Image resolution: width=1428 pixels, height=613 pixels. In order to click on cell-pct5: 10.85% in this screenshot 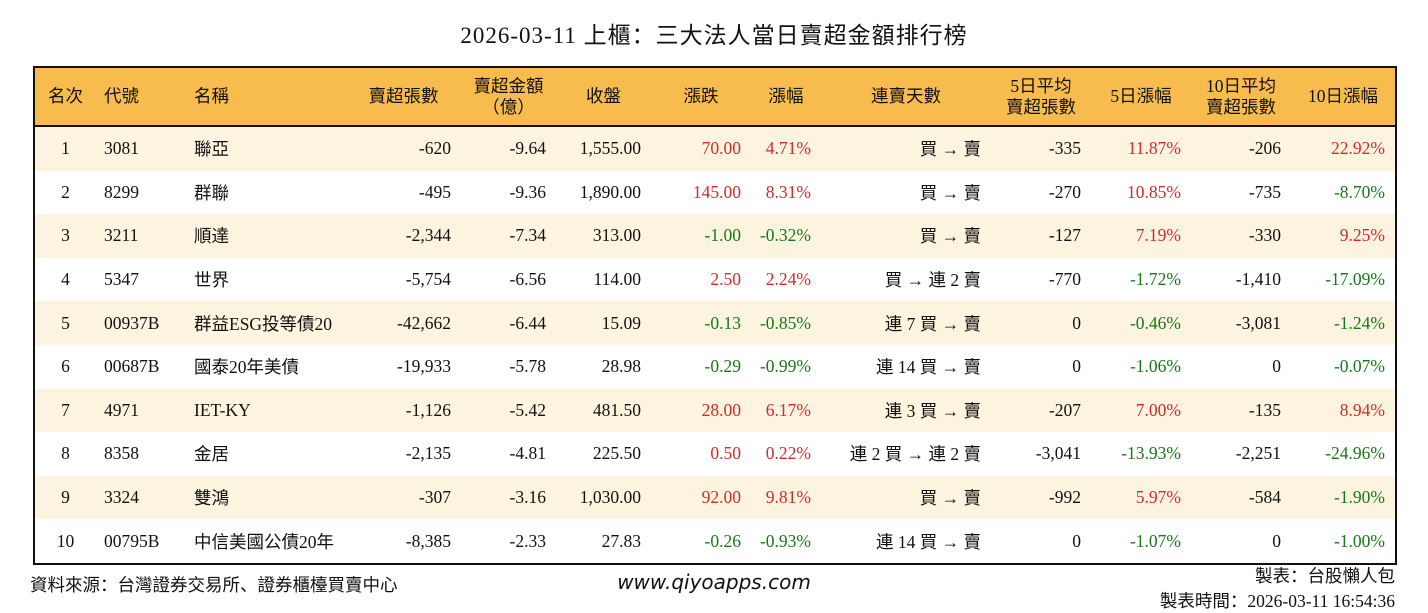, I will do `click(1154, 191)`.